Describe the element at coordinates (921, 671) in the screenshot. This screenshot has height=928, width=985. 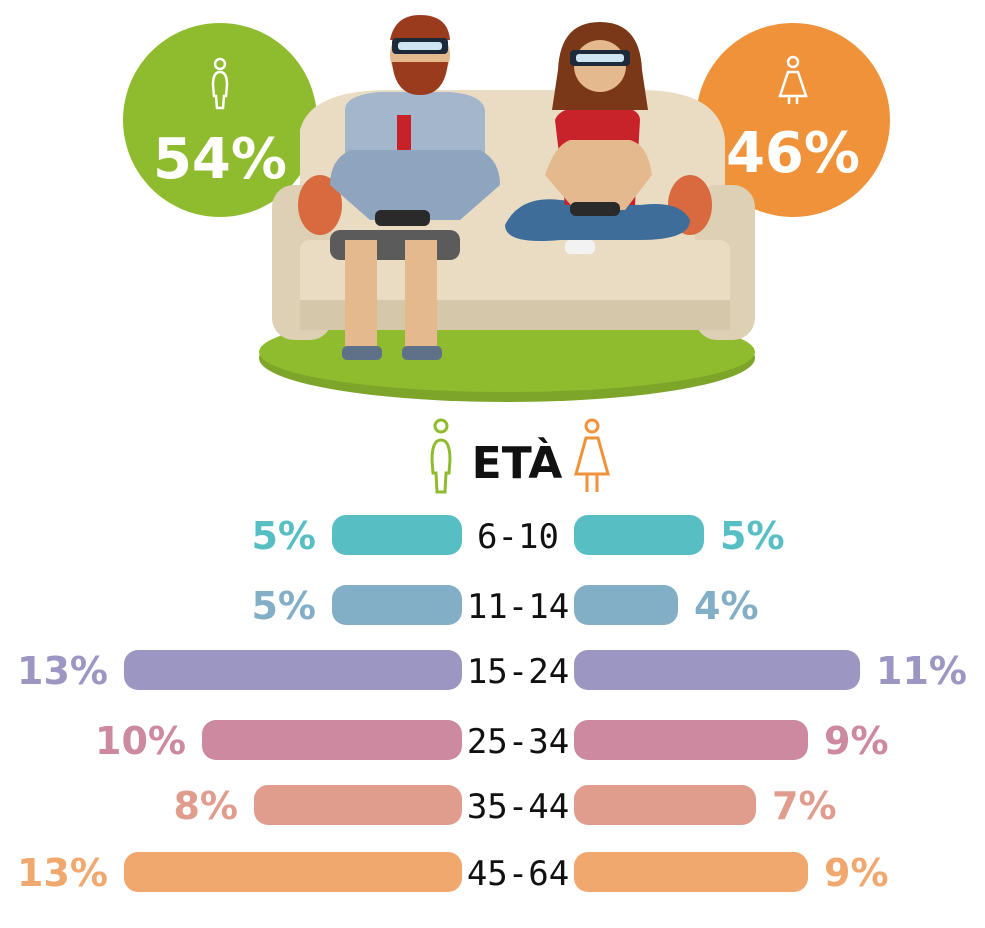
I see `female-value-15-24: 11%` at that location.